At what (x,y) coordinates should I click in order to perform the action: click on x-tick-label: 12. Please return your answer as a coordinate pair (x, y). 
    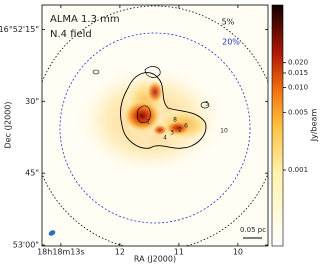
    Looking at the image, I should click on (120, 252).